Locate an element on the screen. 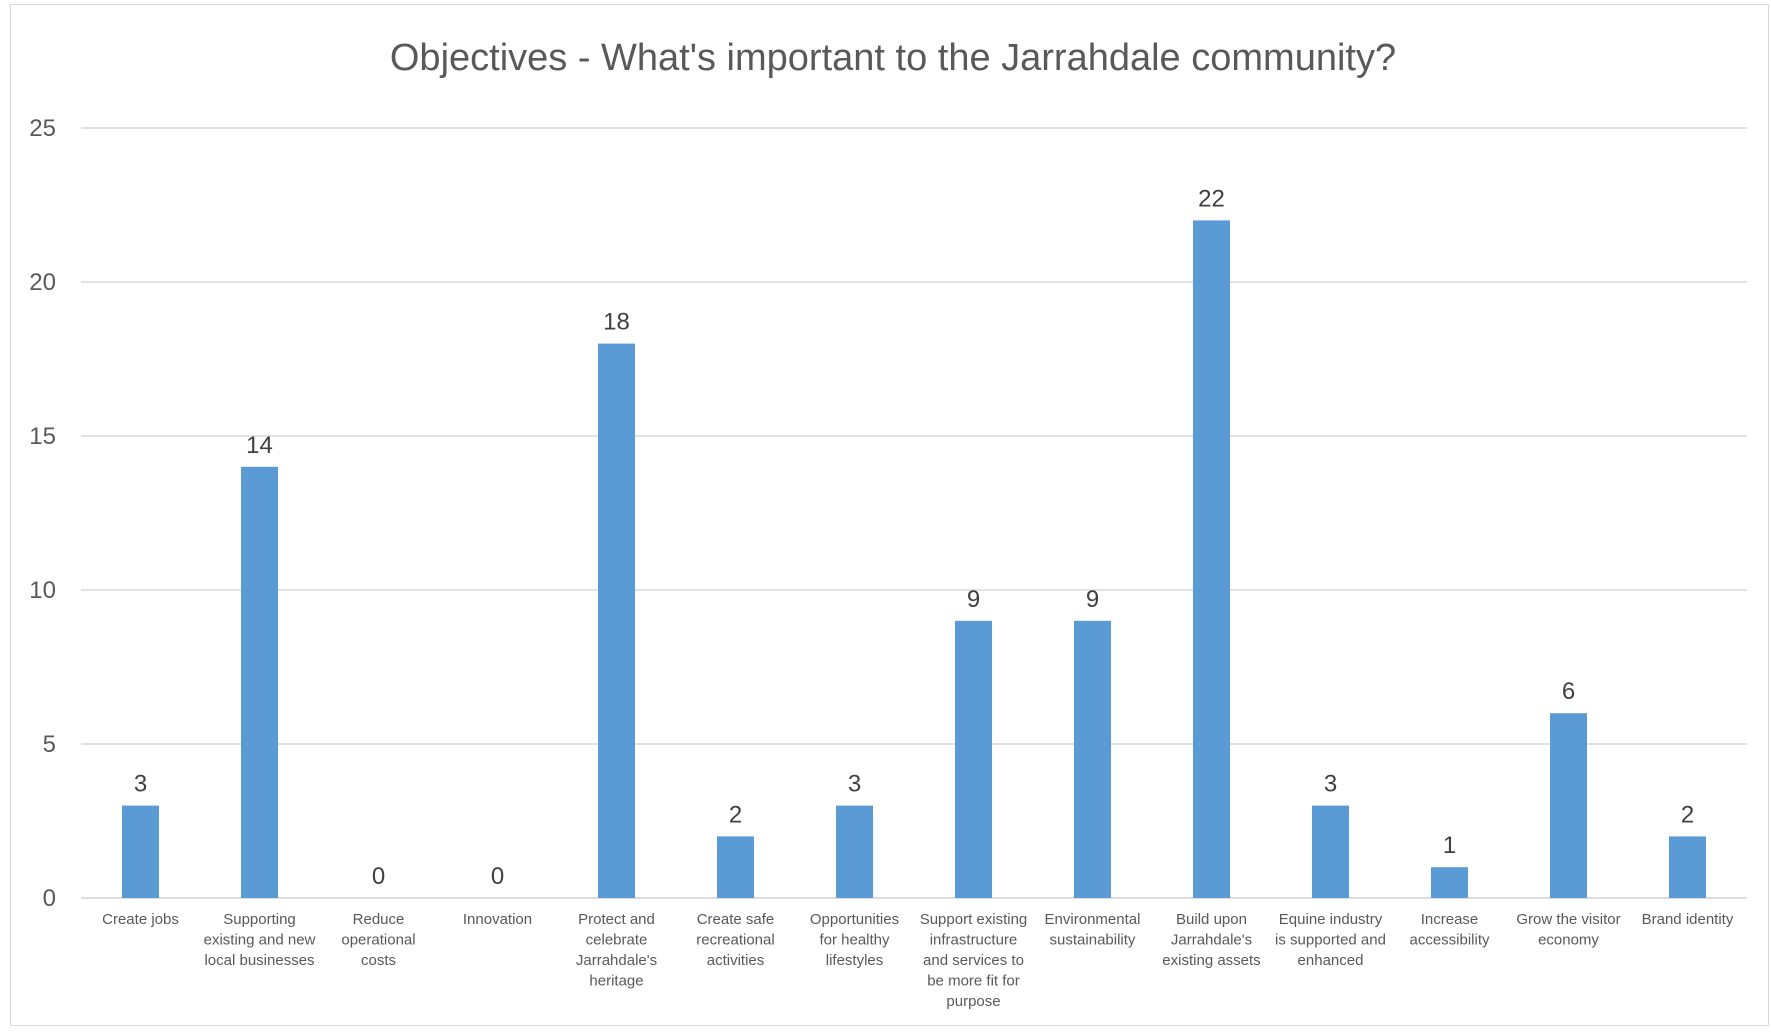 This screenshot has width=1771, height=1032. x-tick-label-line: Equine industry is located at coordinates (1331, 919).